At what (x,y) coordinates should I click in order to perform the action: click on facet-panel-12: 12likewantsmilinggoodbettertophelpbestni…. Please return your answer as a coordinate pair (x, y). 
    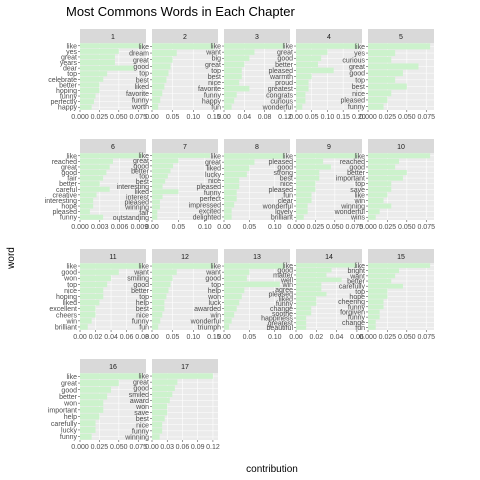
    Looking at the image, I should click on (174, 295).